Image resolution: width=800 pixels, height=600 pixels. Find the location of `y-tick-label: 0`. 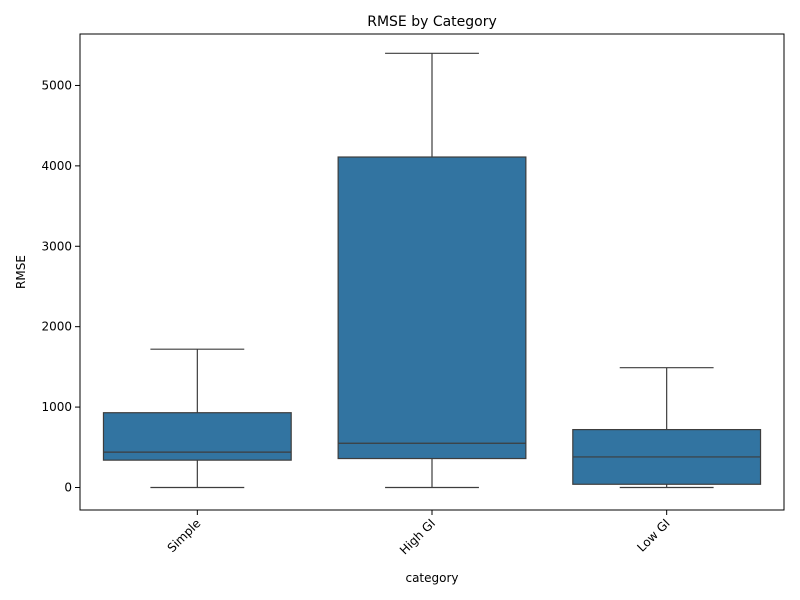

y-tick-label: 0 is located at coordinates (68, 487).